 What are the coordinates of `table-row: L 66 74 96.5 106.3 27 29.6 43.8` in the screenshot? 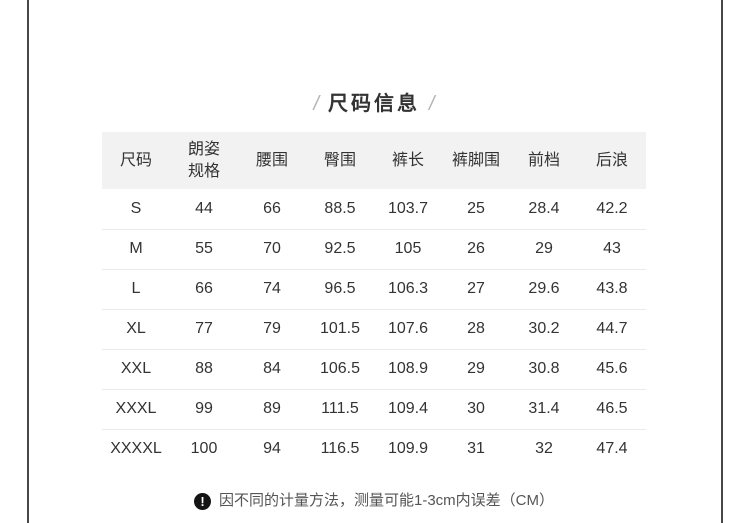 It's located at (374, 288).